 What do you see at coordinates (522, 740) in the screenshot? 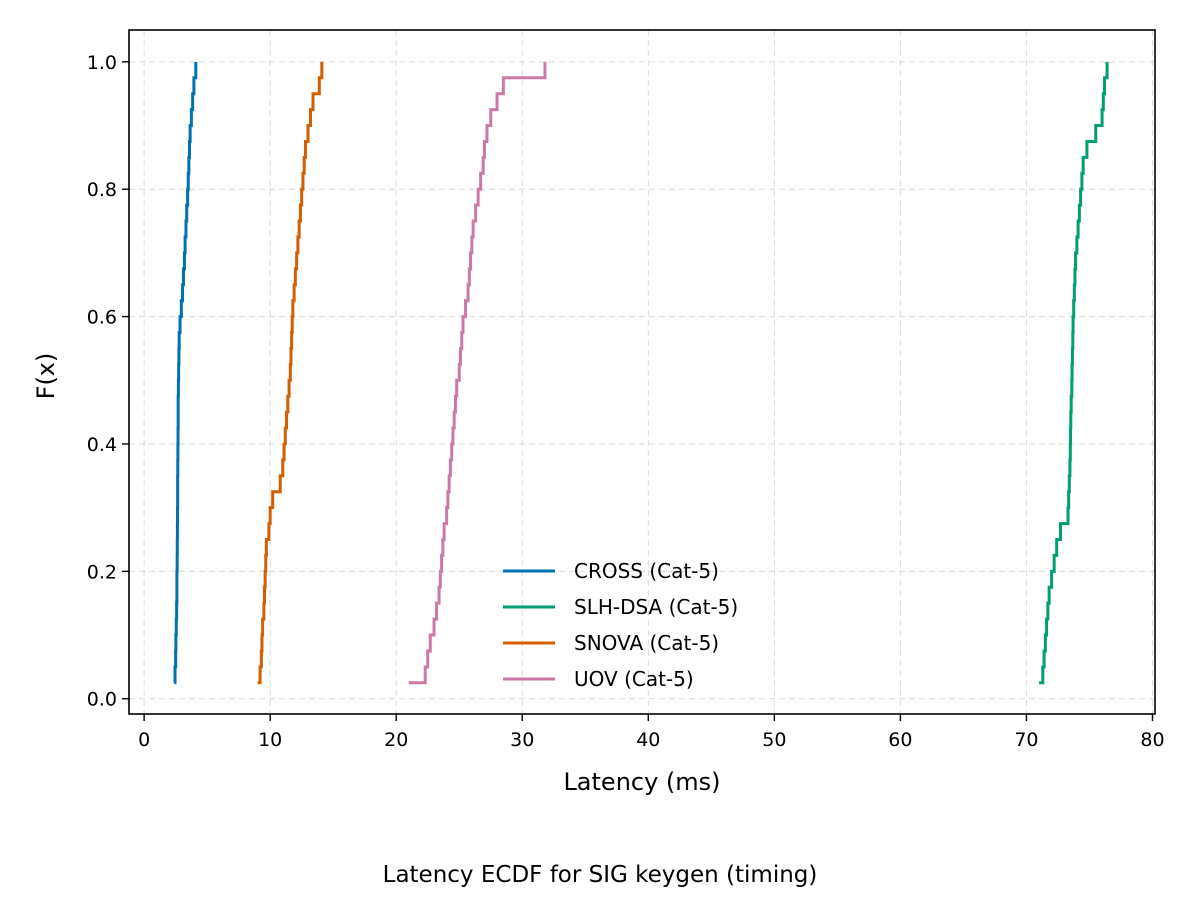
I see `x-tick-label: 30` at bounding box center [522, 740].